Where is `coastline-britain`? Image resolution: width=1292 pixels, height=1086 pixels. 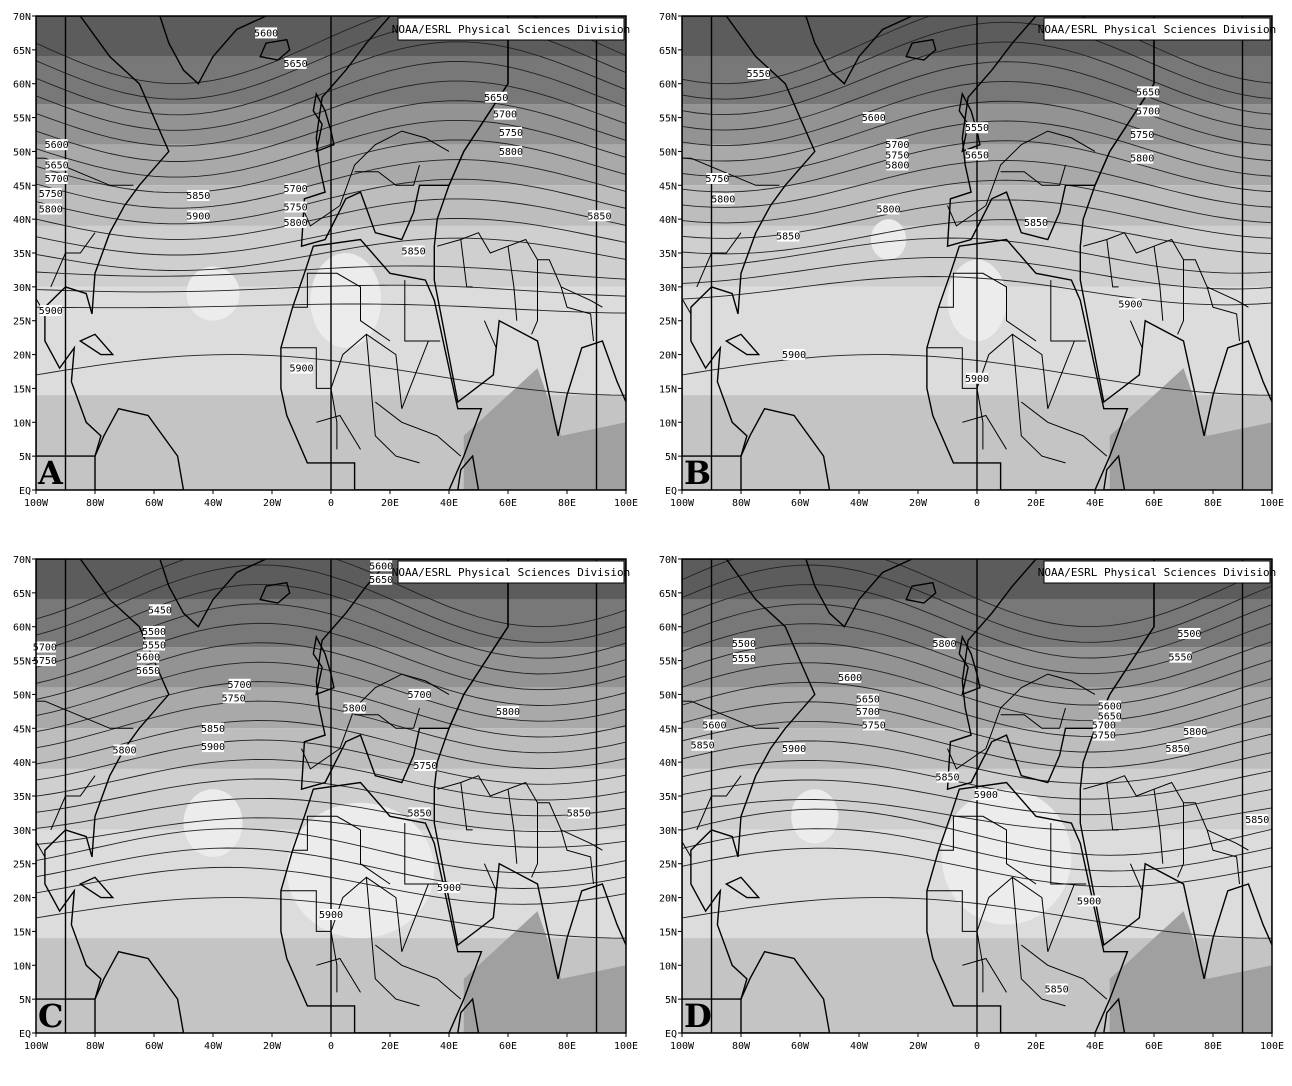
coastline-britain is located at coordinates (323, 122).